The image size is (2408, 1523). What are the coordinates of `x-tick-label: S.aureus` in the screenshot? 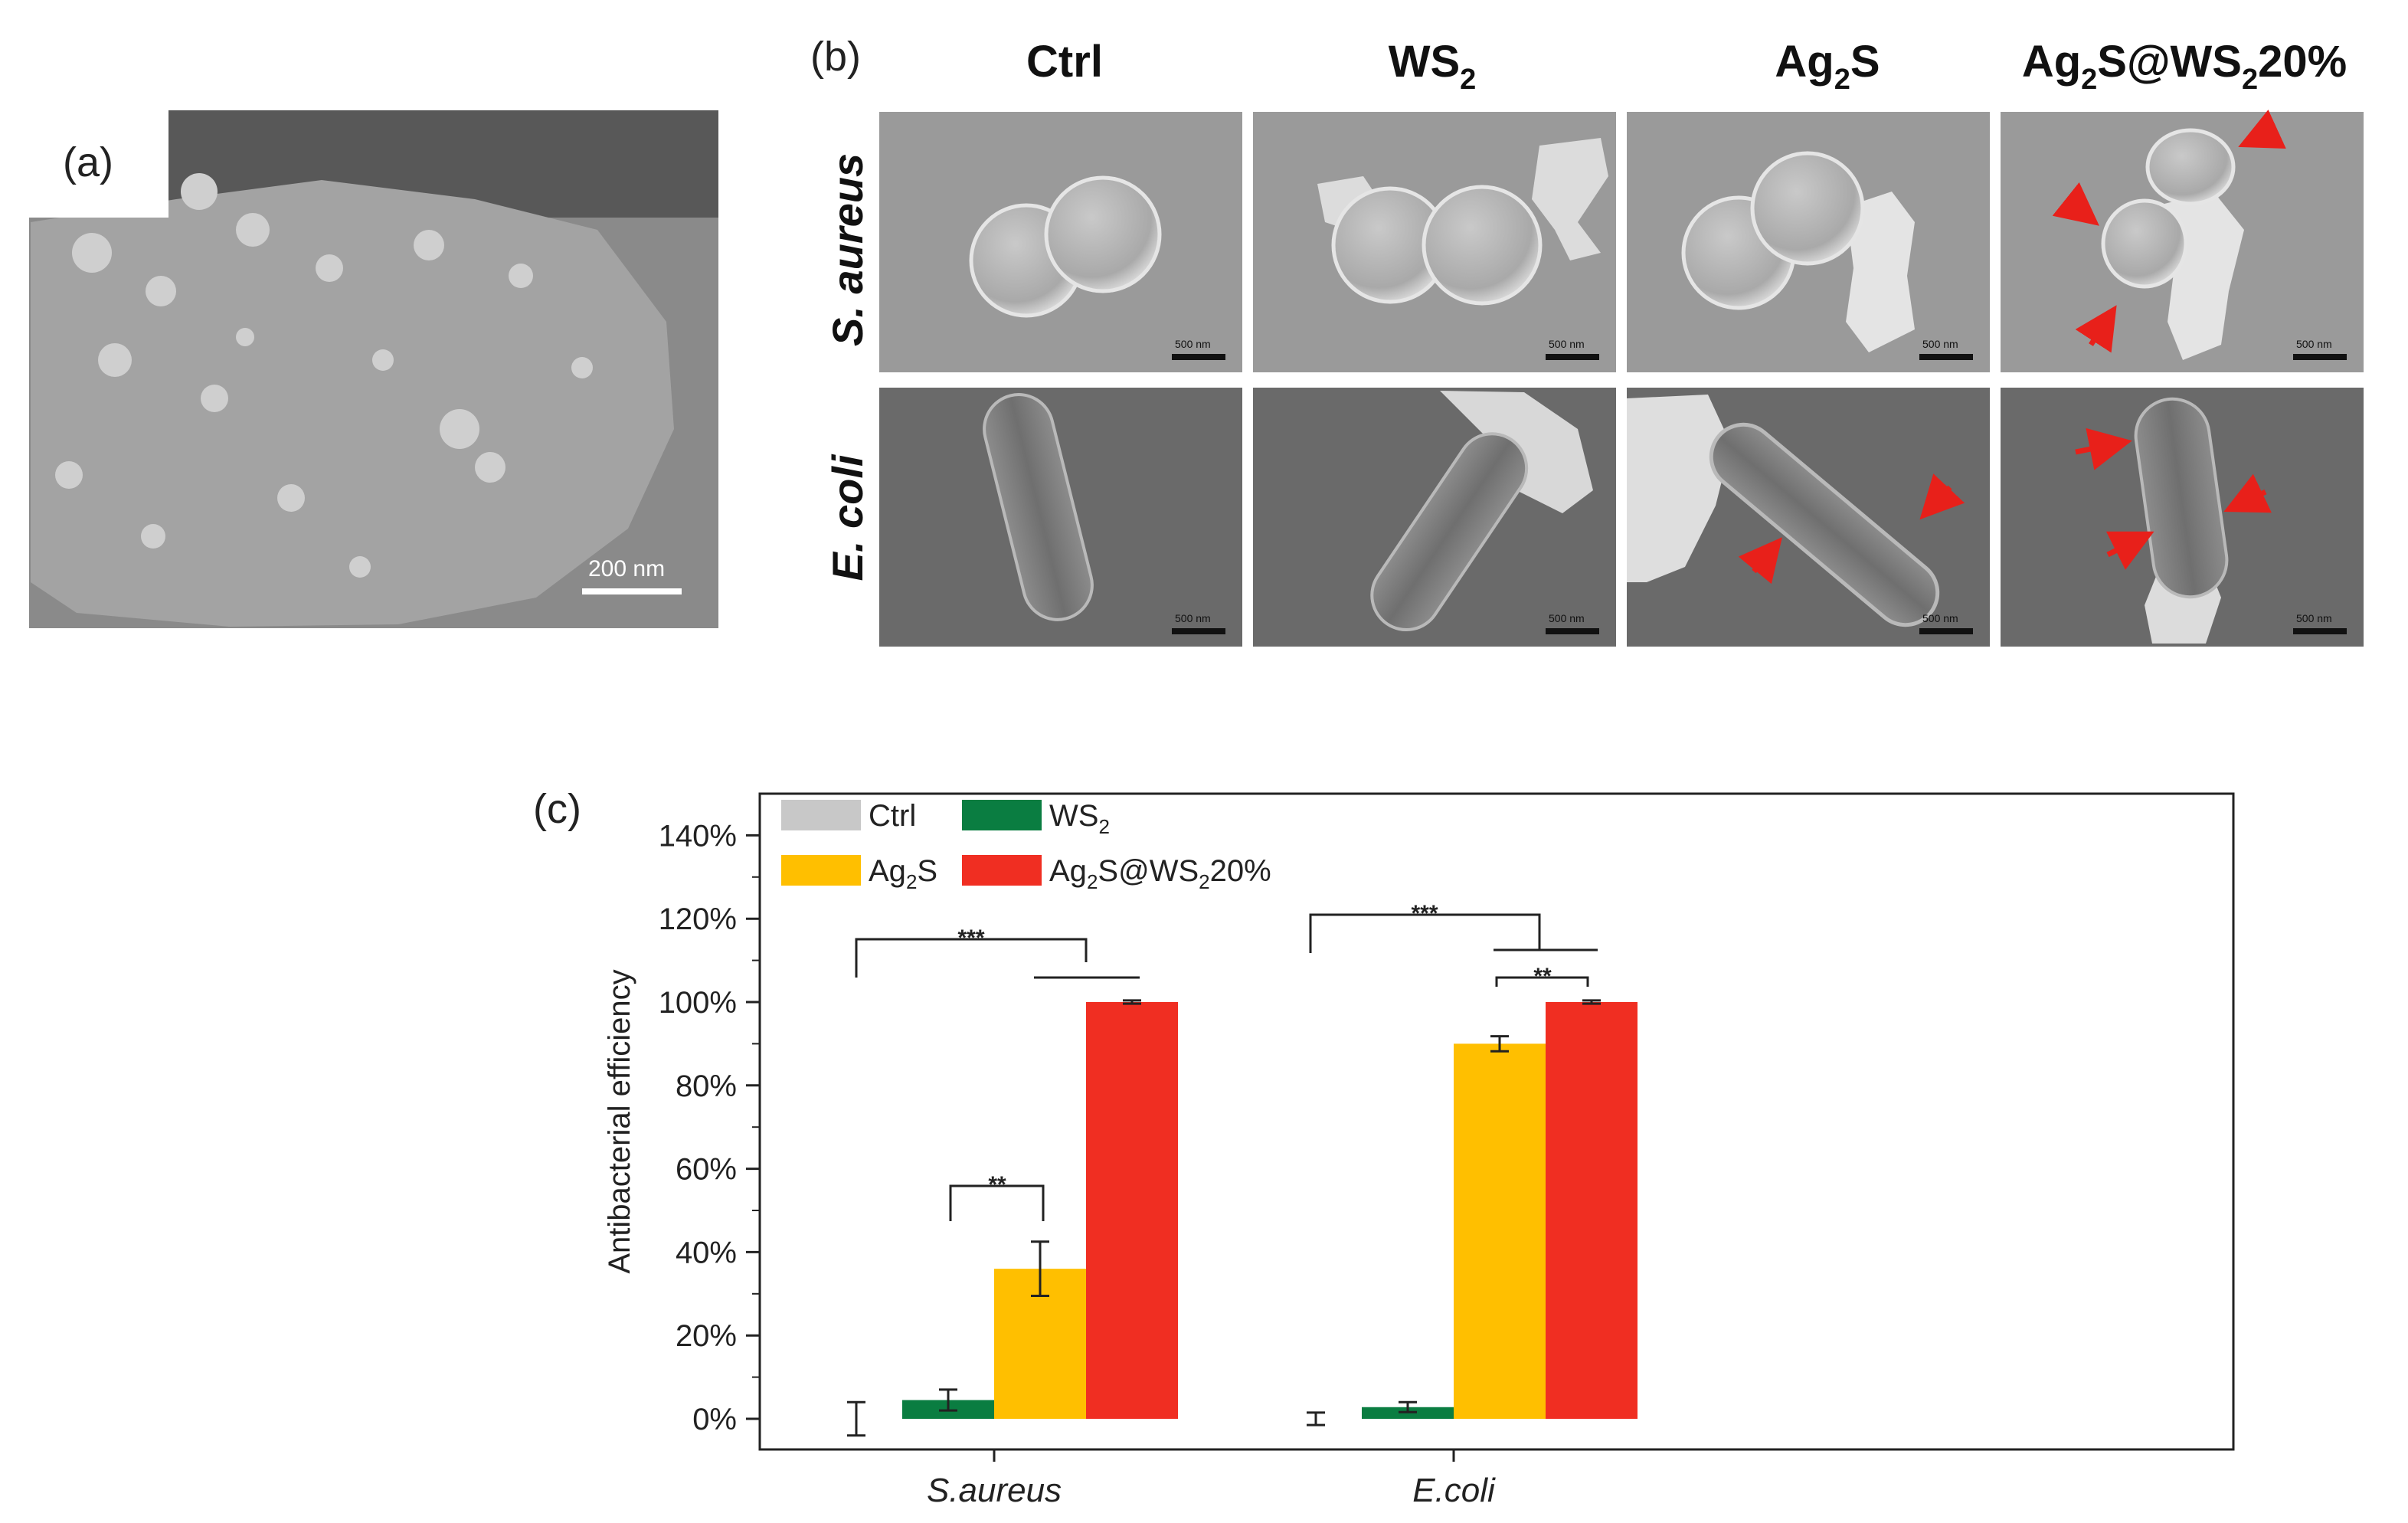 It's located at (994, 1490).